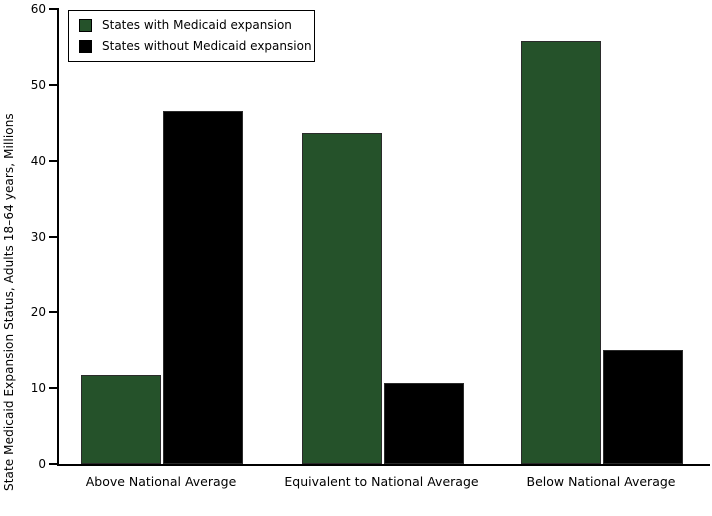 The height and width of the screenshot is (516, 712). What do you see at coordinates (38, 236) in the screenshot?
I see `y-tick-label-30: 30` at bounding box center [38, 236].